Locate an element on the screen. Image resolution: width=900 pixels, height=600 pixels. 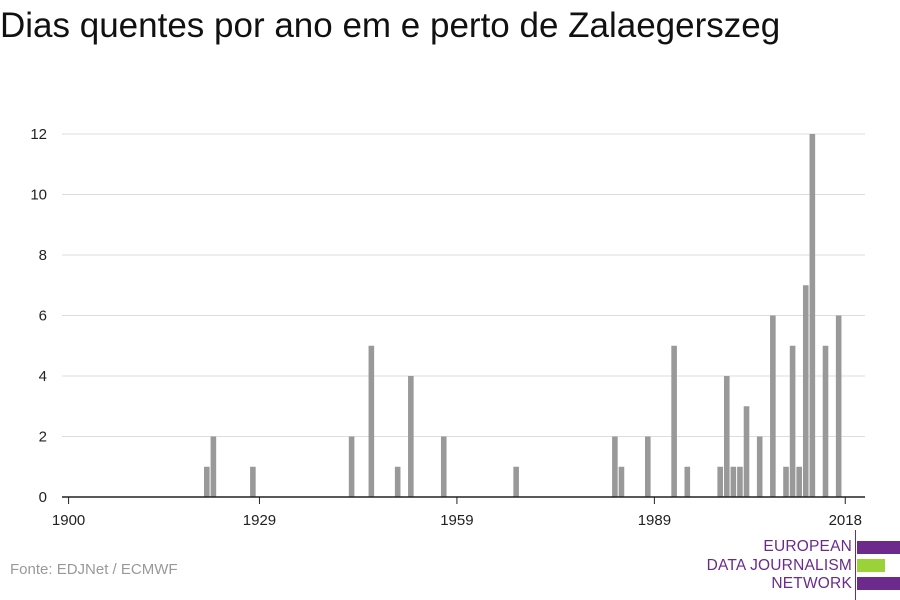
bar-2005 is located at coordinates (759, 466).